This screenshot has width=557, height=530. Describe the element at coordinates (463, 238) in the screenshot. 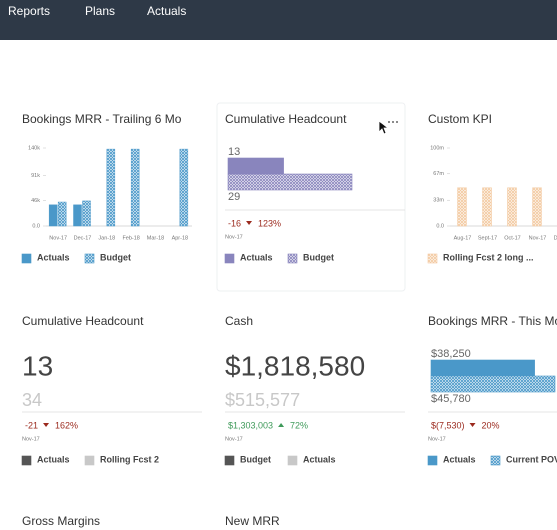

I see `x-tick-label: Aug-17` at that location.